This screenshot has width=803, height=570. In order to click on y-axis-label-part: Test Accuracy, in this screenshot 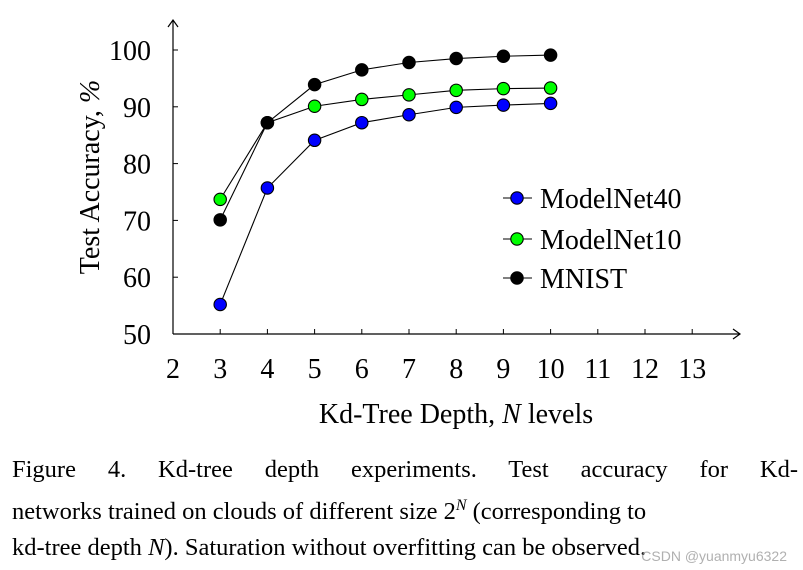, I will do `click(90, 188)`.